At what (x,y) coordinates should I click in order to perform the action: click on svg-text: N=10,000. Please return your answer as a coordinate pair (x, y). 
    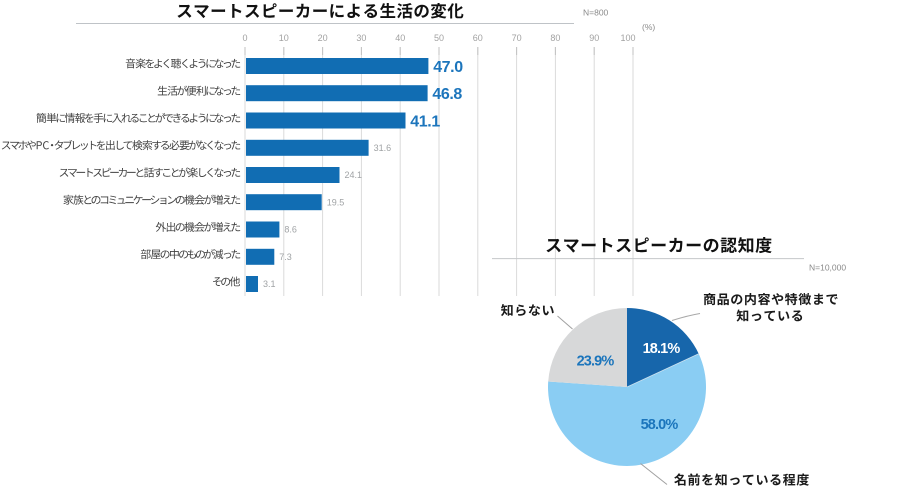
    Looking at the image, I should click on (827, 268).